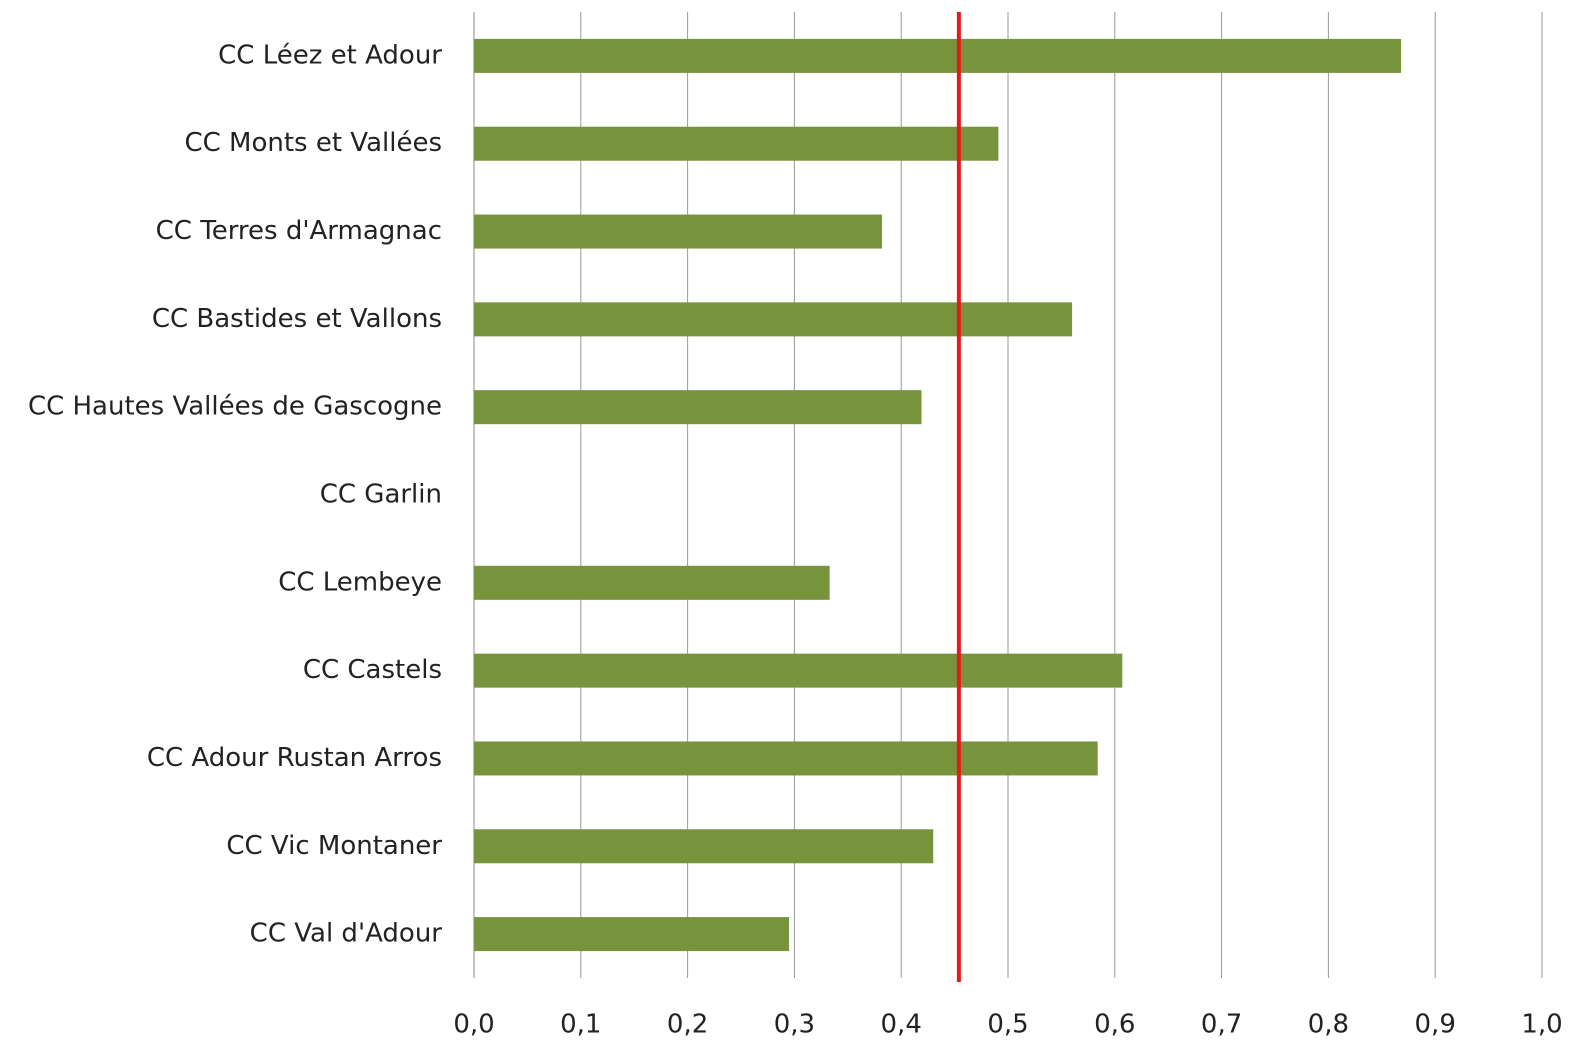  Describe the element at coordinates (1435, 1025) in the screenshot. I see `x-tick-label: 0,9` at that location.